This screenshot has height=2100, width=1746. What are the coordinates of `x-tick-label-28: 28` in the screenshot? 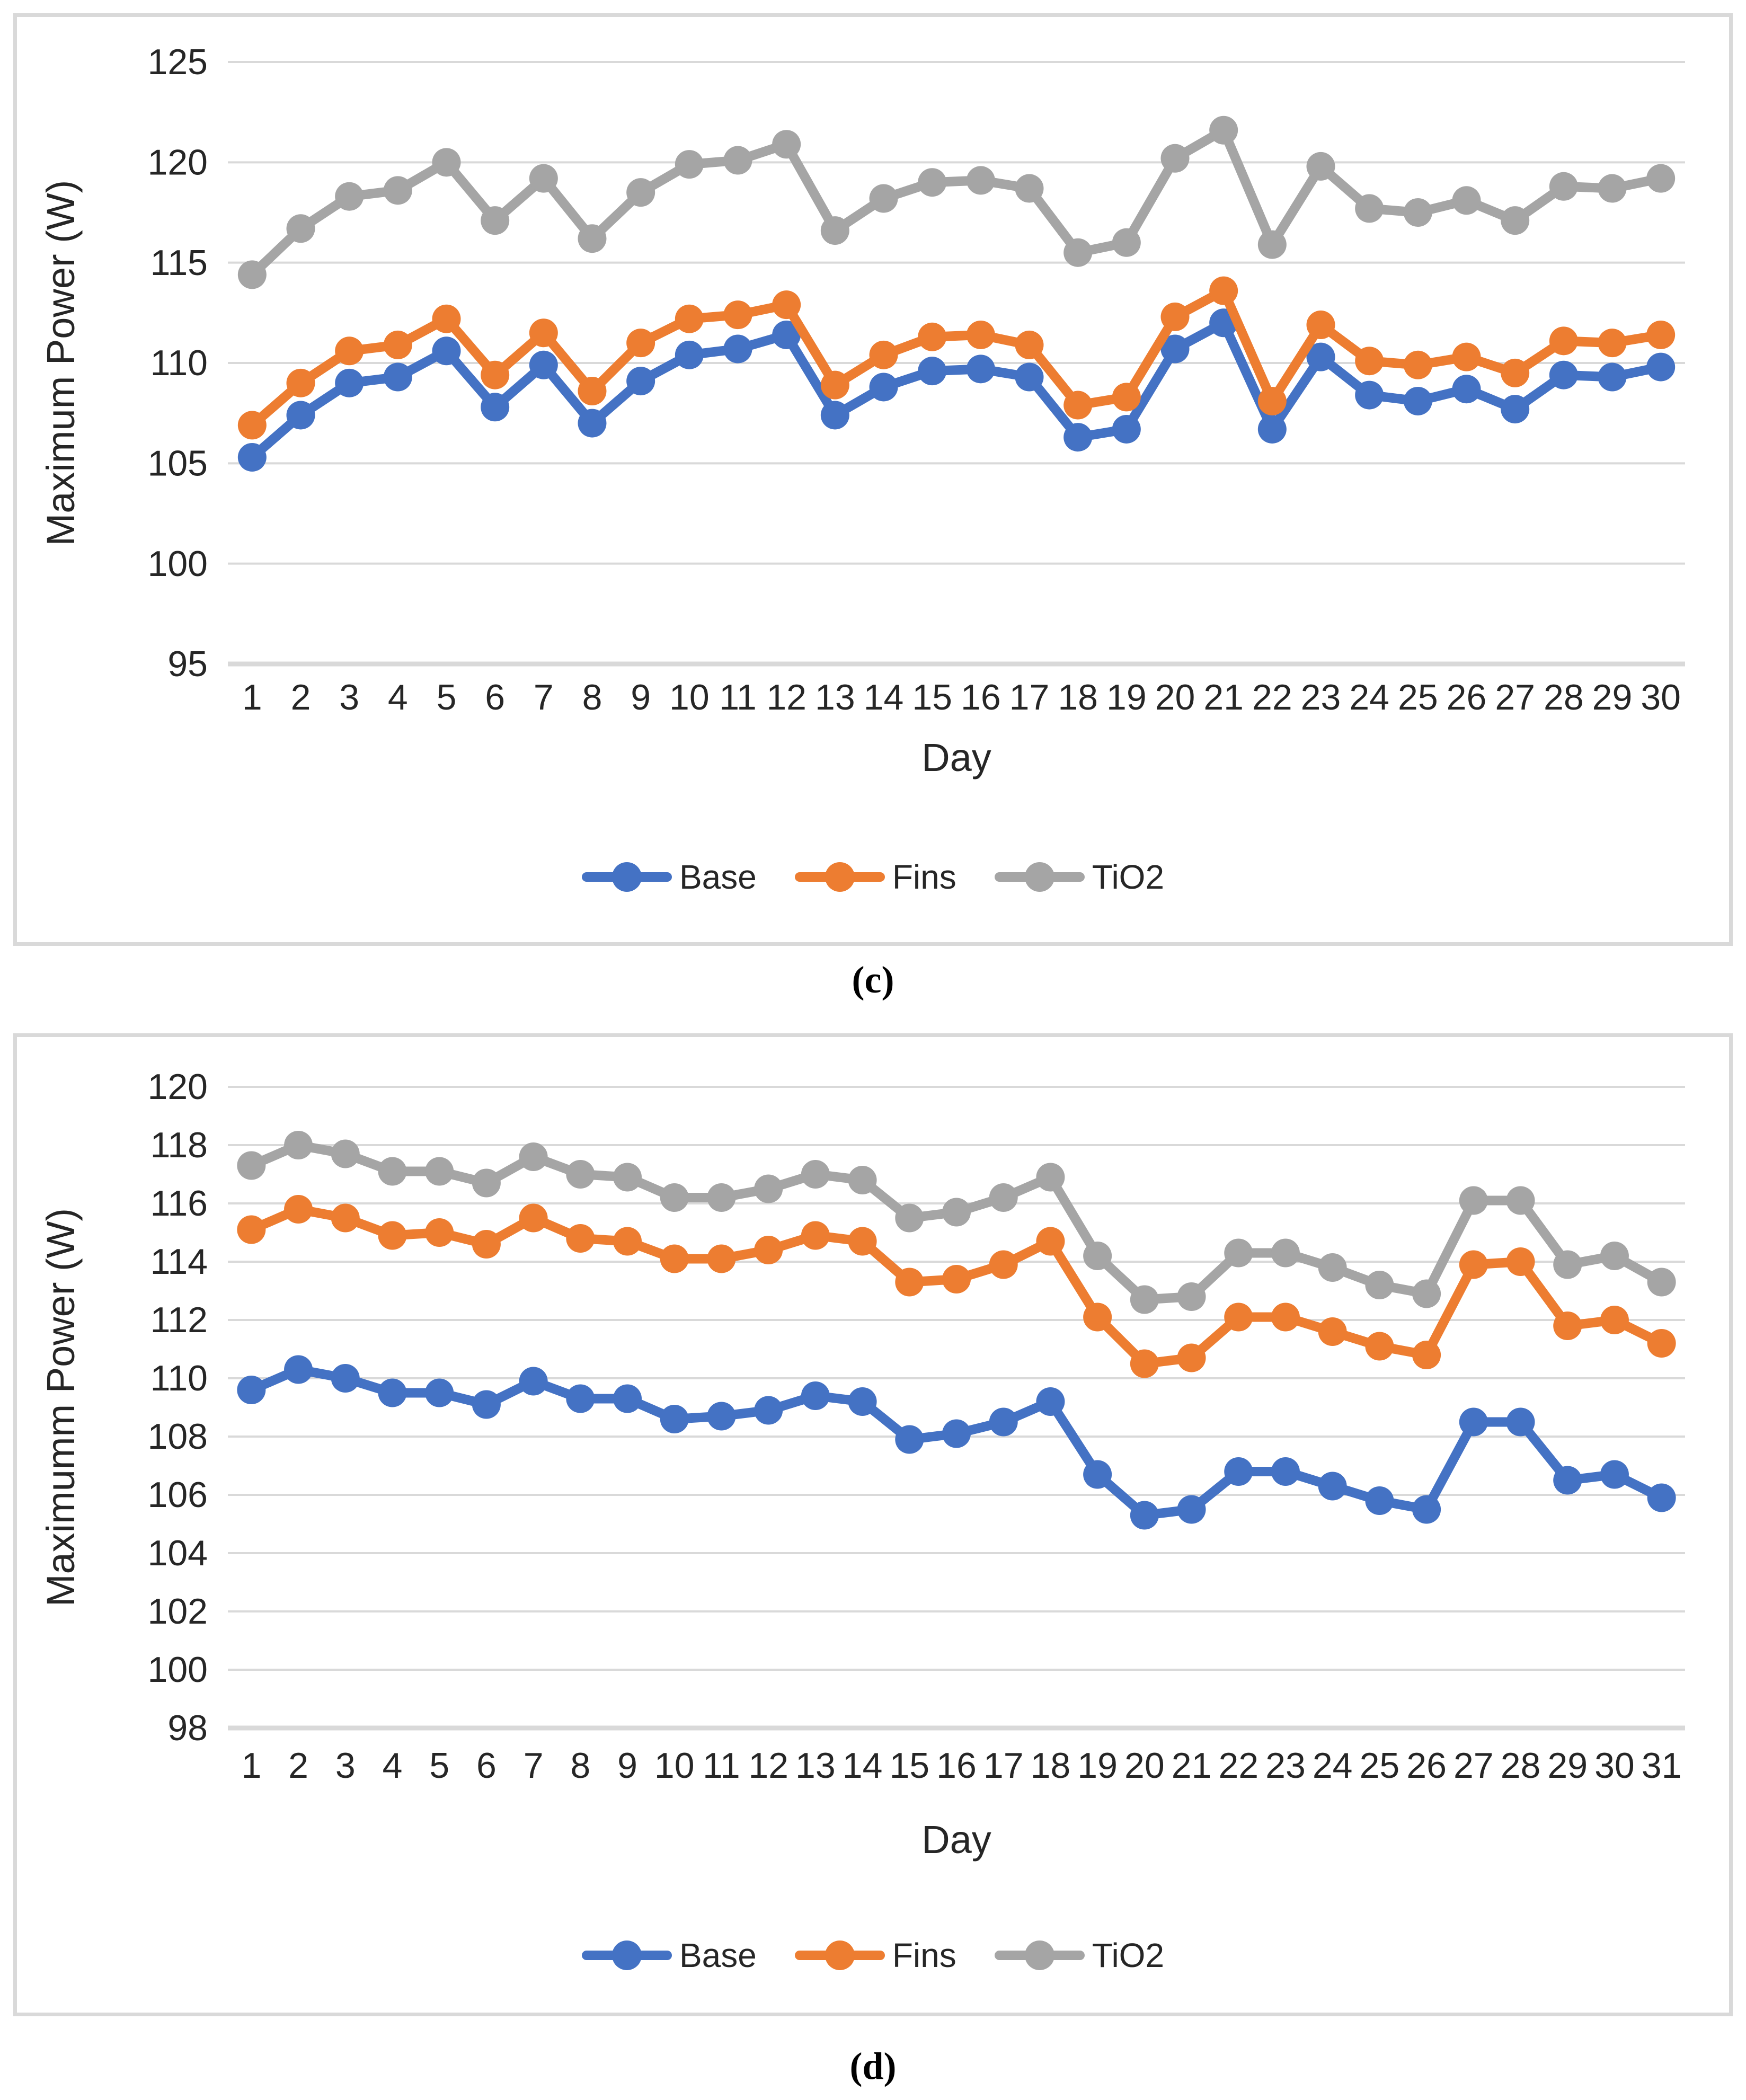 It's located at (1564, 697).